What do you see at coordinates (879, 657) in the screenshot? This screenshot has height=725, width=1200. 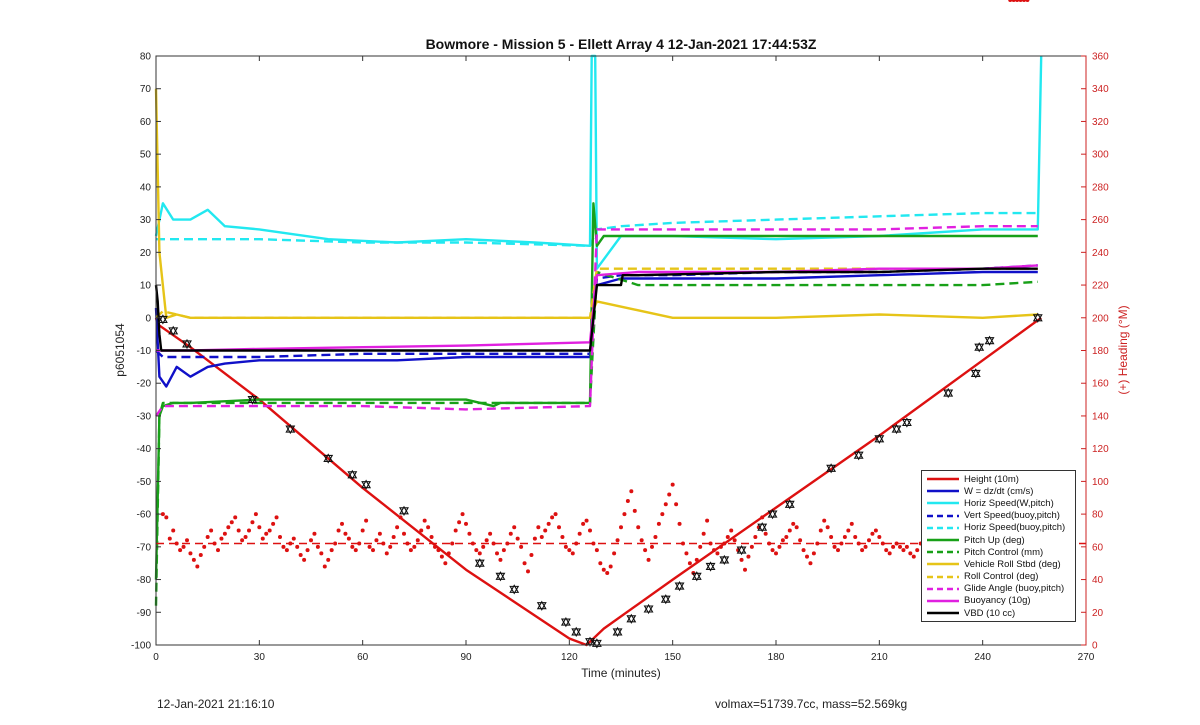 I see `x-tick-label: 210` at bounding box center [879, 657].